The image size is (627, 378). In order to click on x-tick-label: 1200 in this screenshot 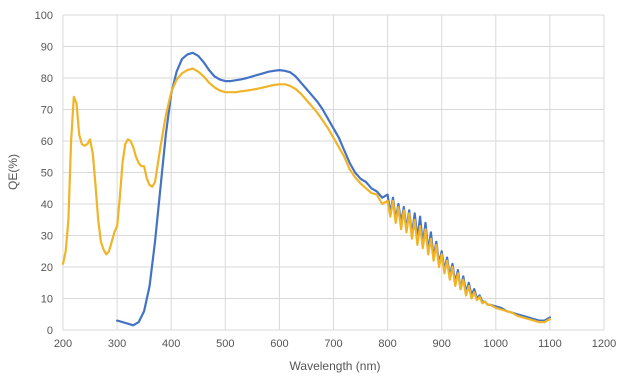, I will do `click(604, 344)`.